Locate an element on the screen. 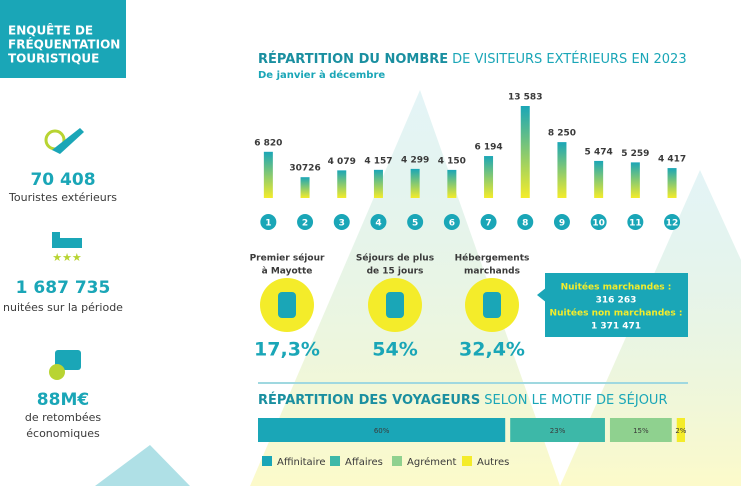 The height and width of the screenshot is (490, 741). value-label: 30726 is located at coordinates (304, 169).